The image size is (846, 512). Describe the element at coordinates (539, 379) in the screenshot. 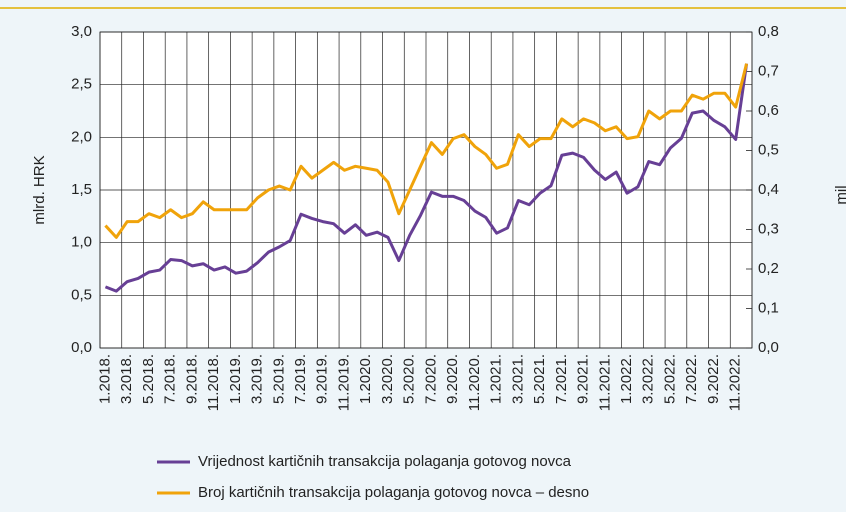

I see `x-tick-label: 5.2021.` at that location.